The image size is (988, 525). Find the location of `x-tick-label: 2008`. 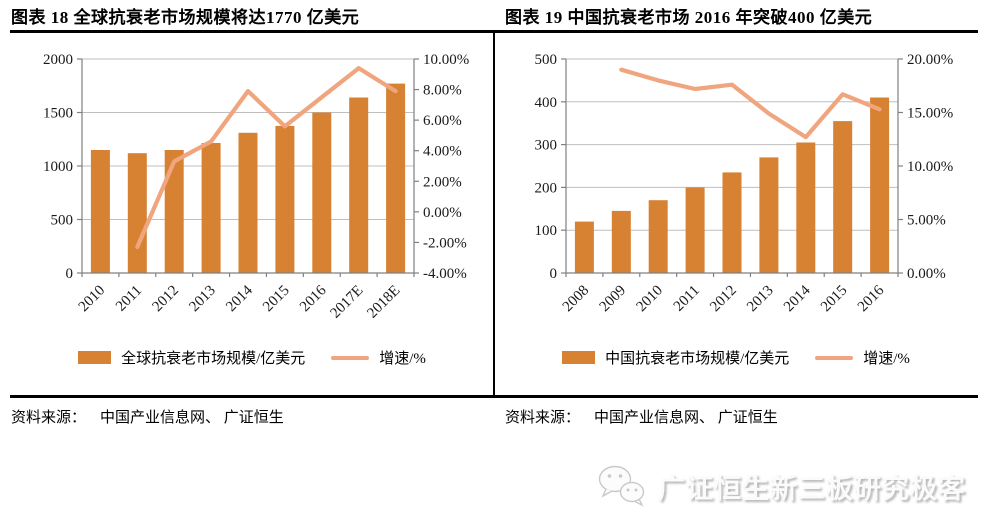

x-tick-label: 2008 is located at coordinates (576, 299).